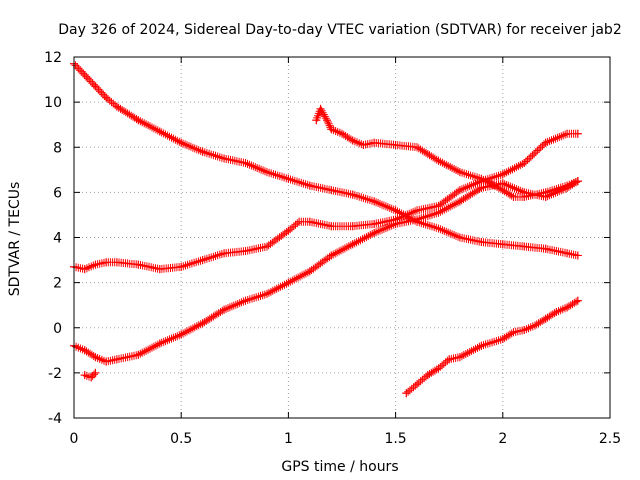 The width and height of the screenshot is (640, 480). Describe the element at coordinates (74, 439) in the screenshot. I see `x-tick-label: 0` at that location.